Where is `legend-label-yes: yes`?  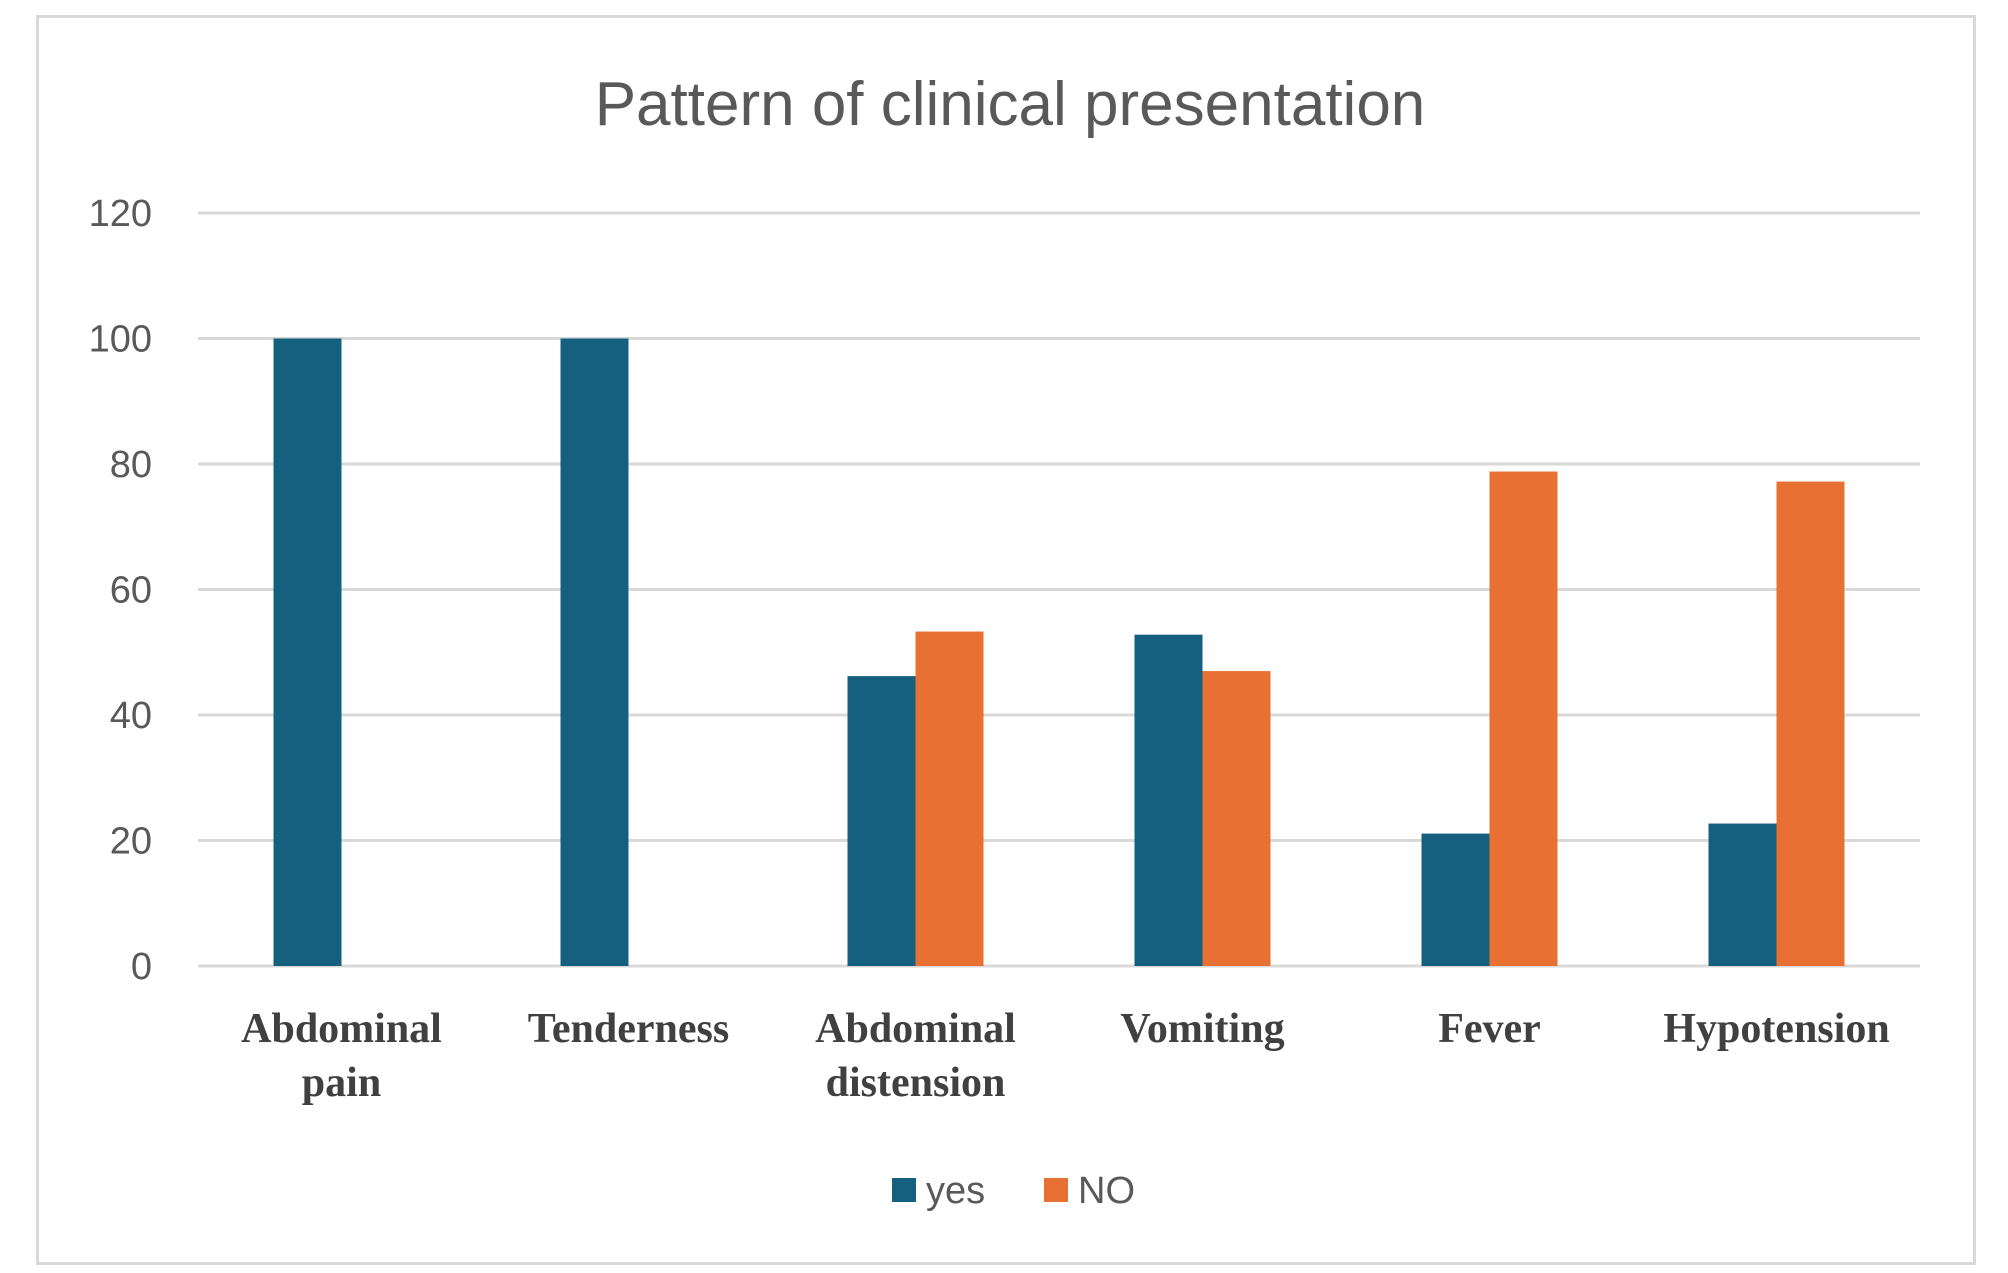
legend-label-yes: yes is located at coordinates (955, 1191).